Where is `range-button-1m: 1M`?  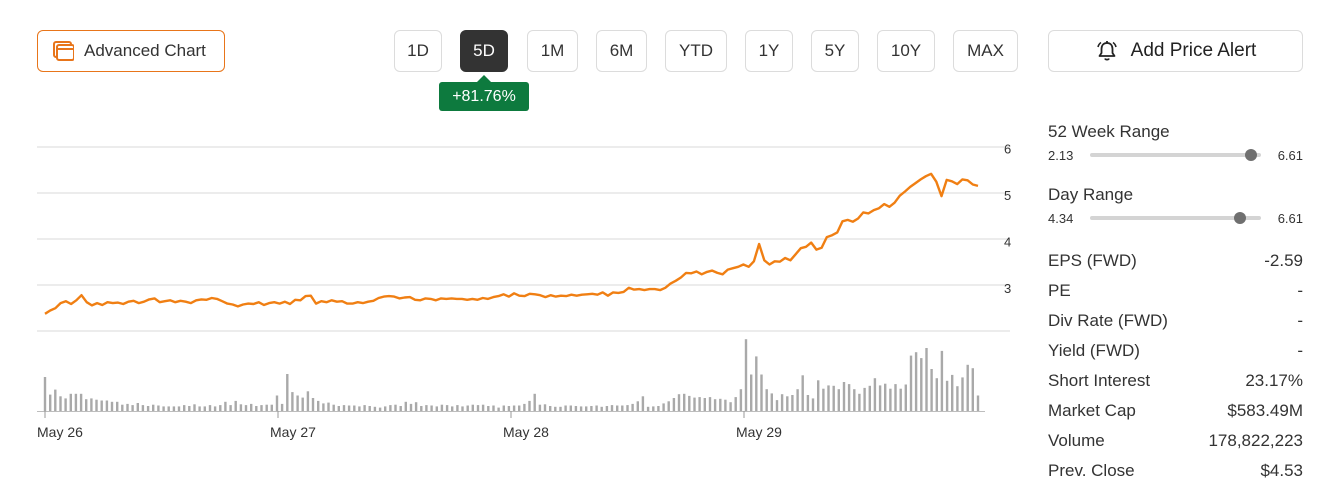 range-button-1m: 1M is located at coordinates (552, 51).